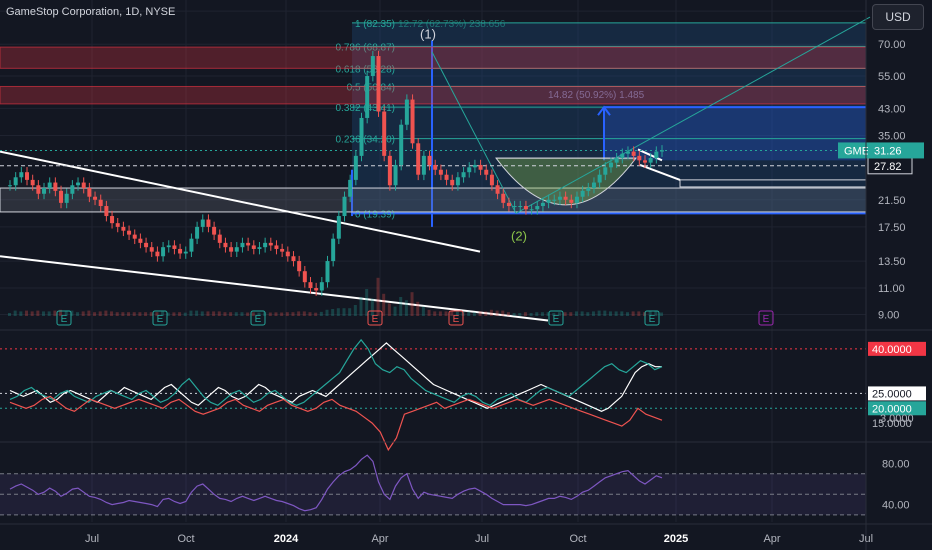  What do you see at coordinates (240, 201) in the screenshot?
I see `descending-trendline-upper` at bounding box center [240, 201].